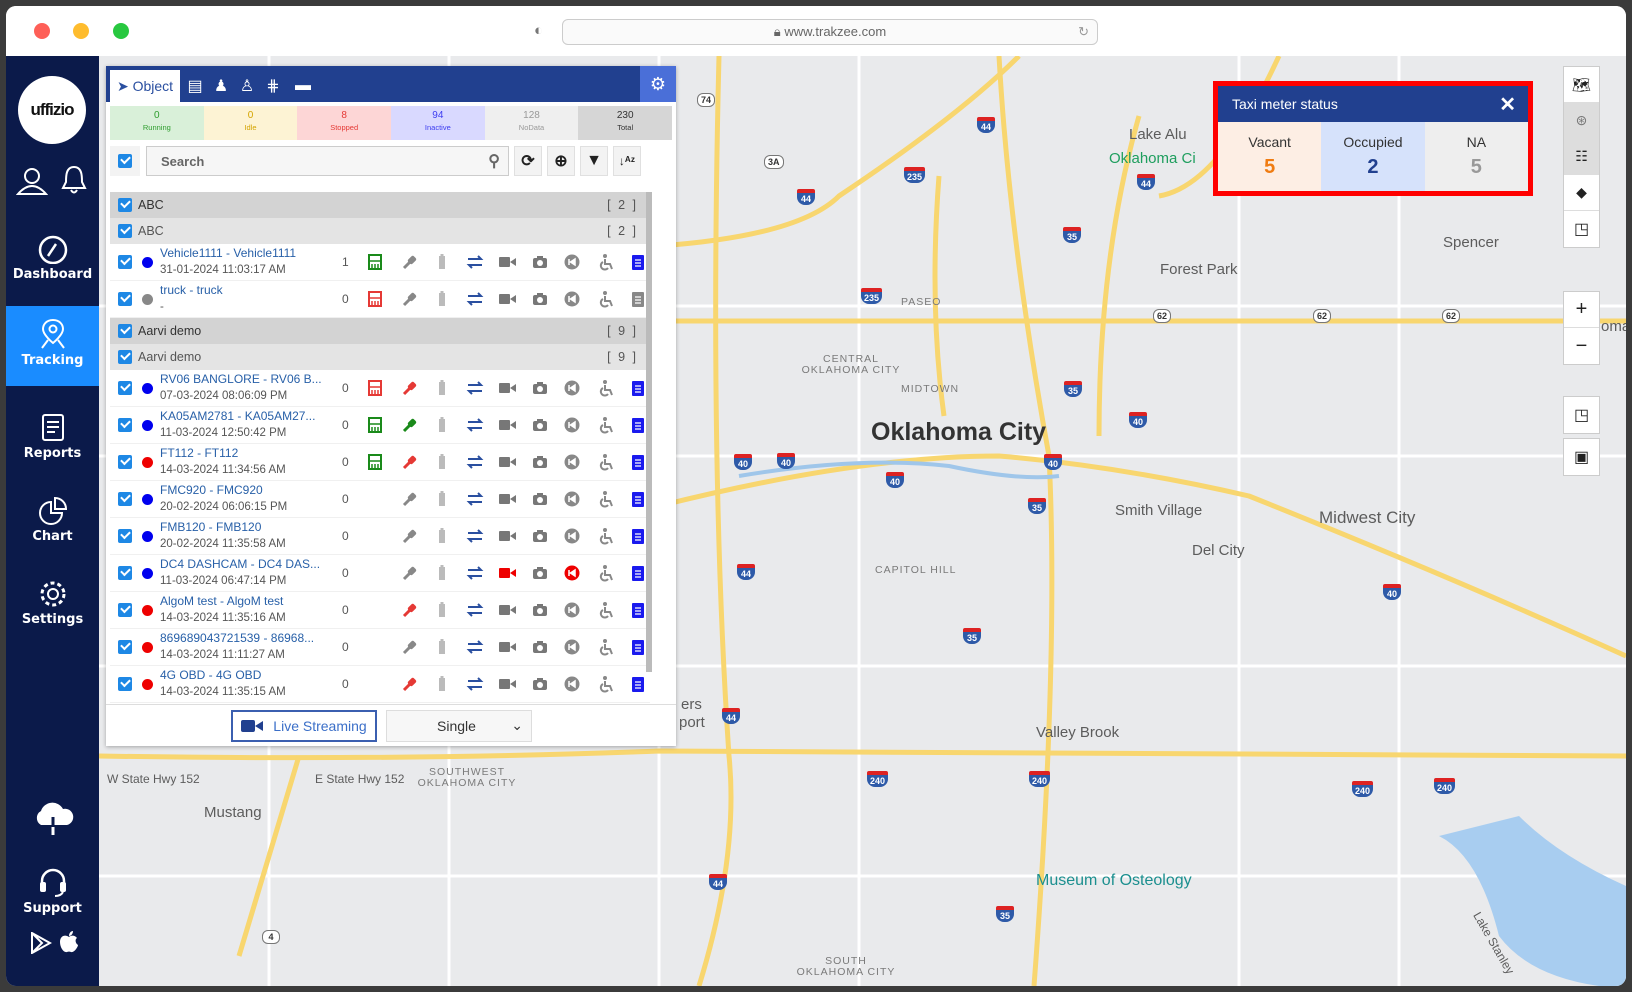  What do you see at coordinates (528, 161) in the screenshot?
I see `refresh-button: ⟳` at bounding box center [528, 161].